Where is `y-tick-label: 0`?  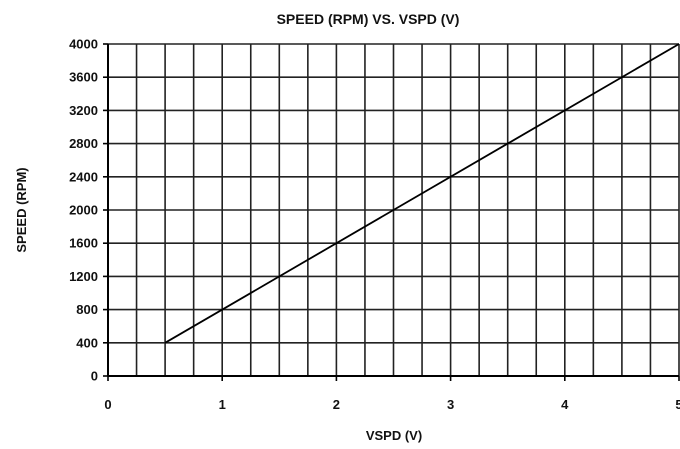
y-tick-label: 0 is located at coordinates (94, 376).